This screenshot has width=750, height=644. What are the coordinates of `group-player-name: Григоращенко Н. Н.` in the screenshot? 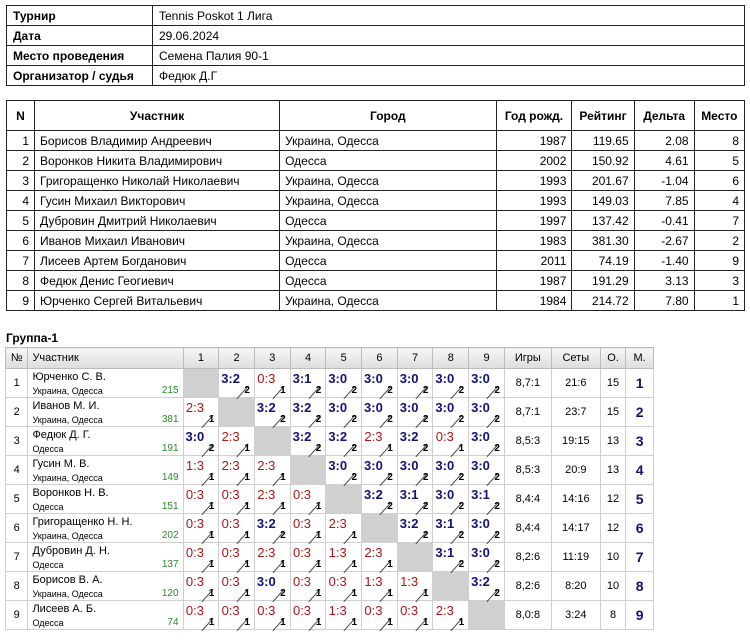 It's located at (82, 522).